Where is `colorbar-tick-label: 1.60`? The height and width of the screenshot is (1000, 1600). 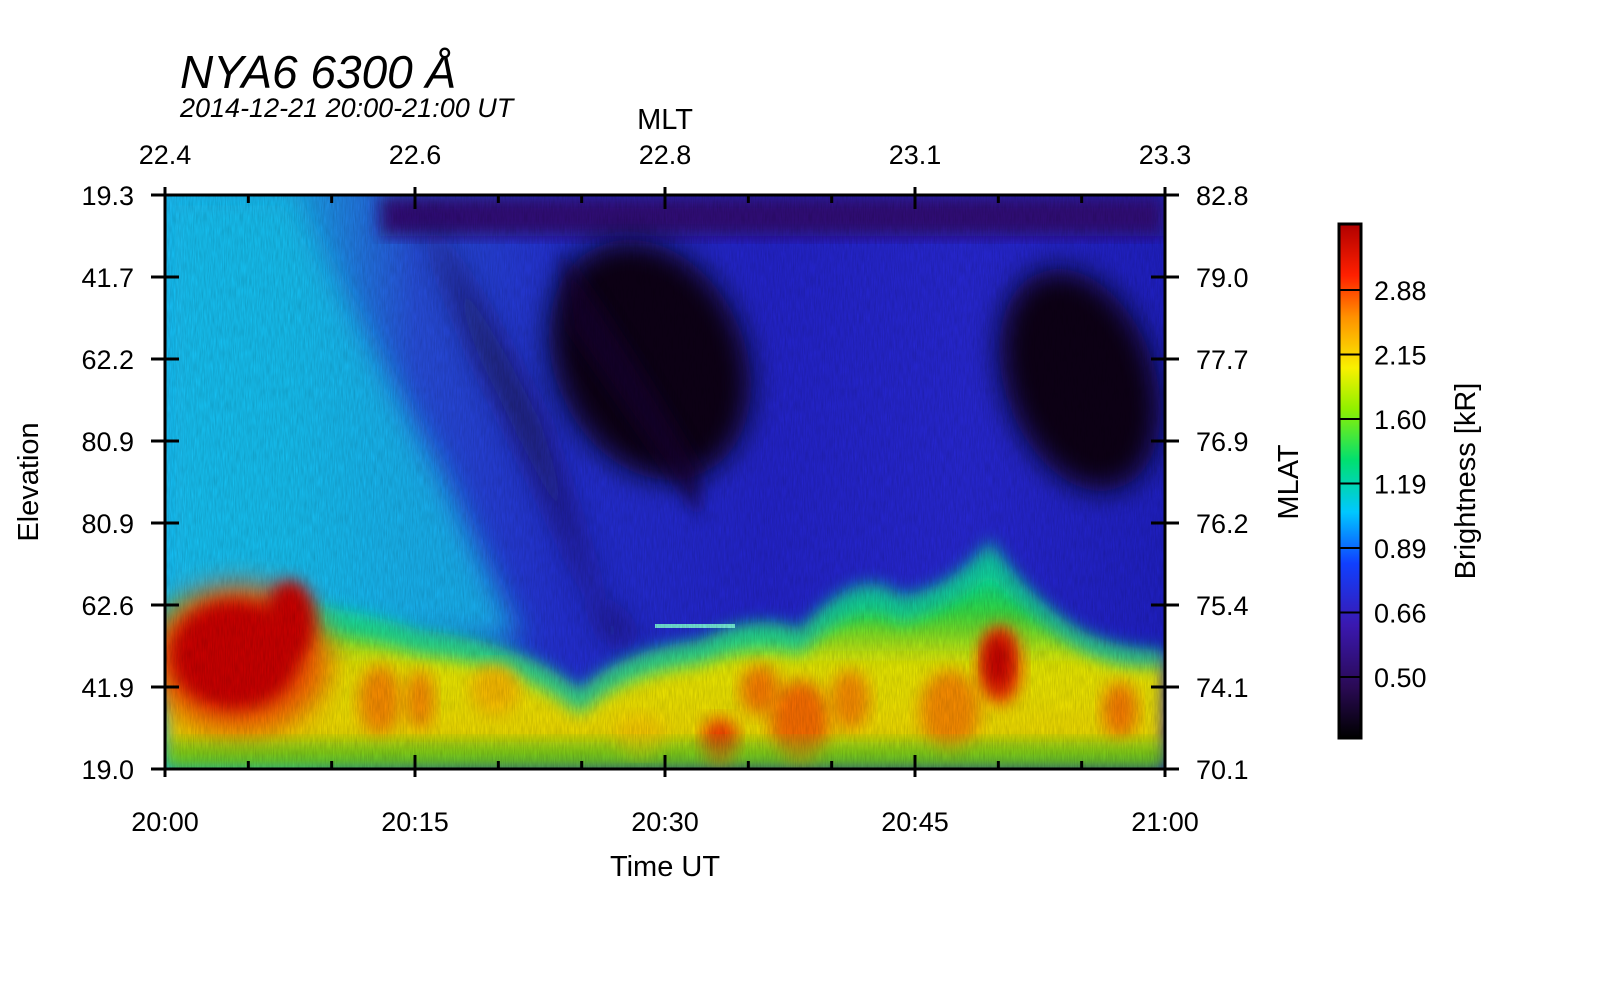 colorbar-tick-label: 1.60 is located at coordinates (1400, 420).